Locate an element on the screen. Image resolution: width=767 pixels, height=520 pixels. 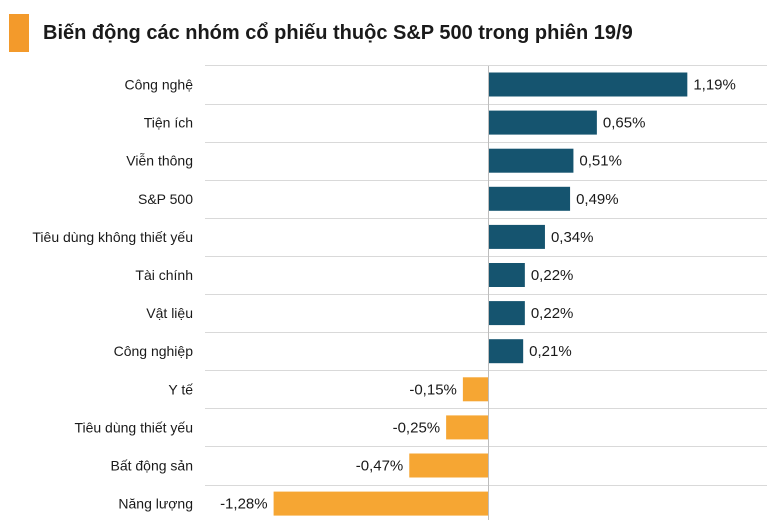
value-label: -1,28% is located at coordinates (244, 504).